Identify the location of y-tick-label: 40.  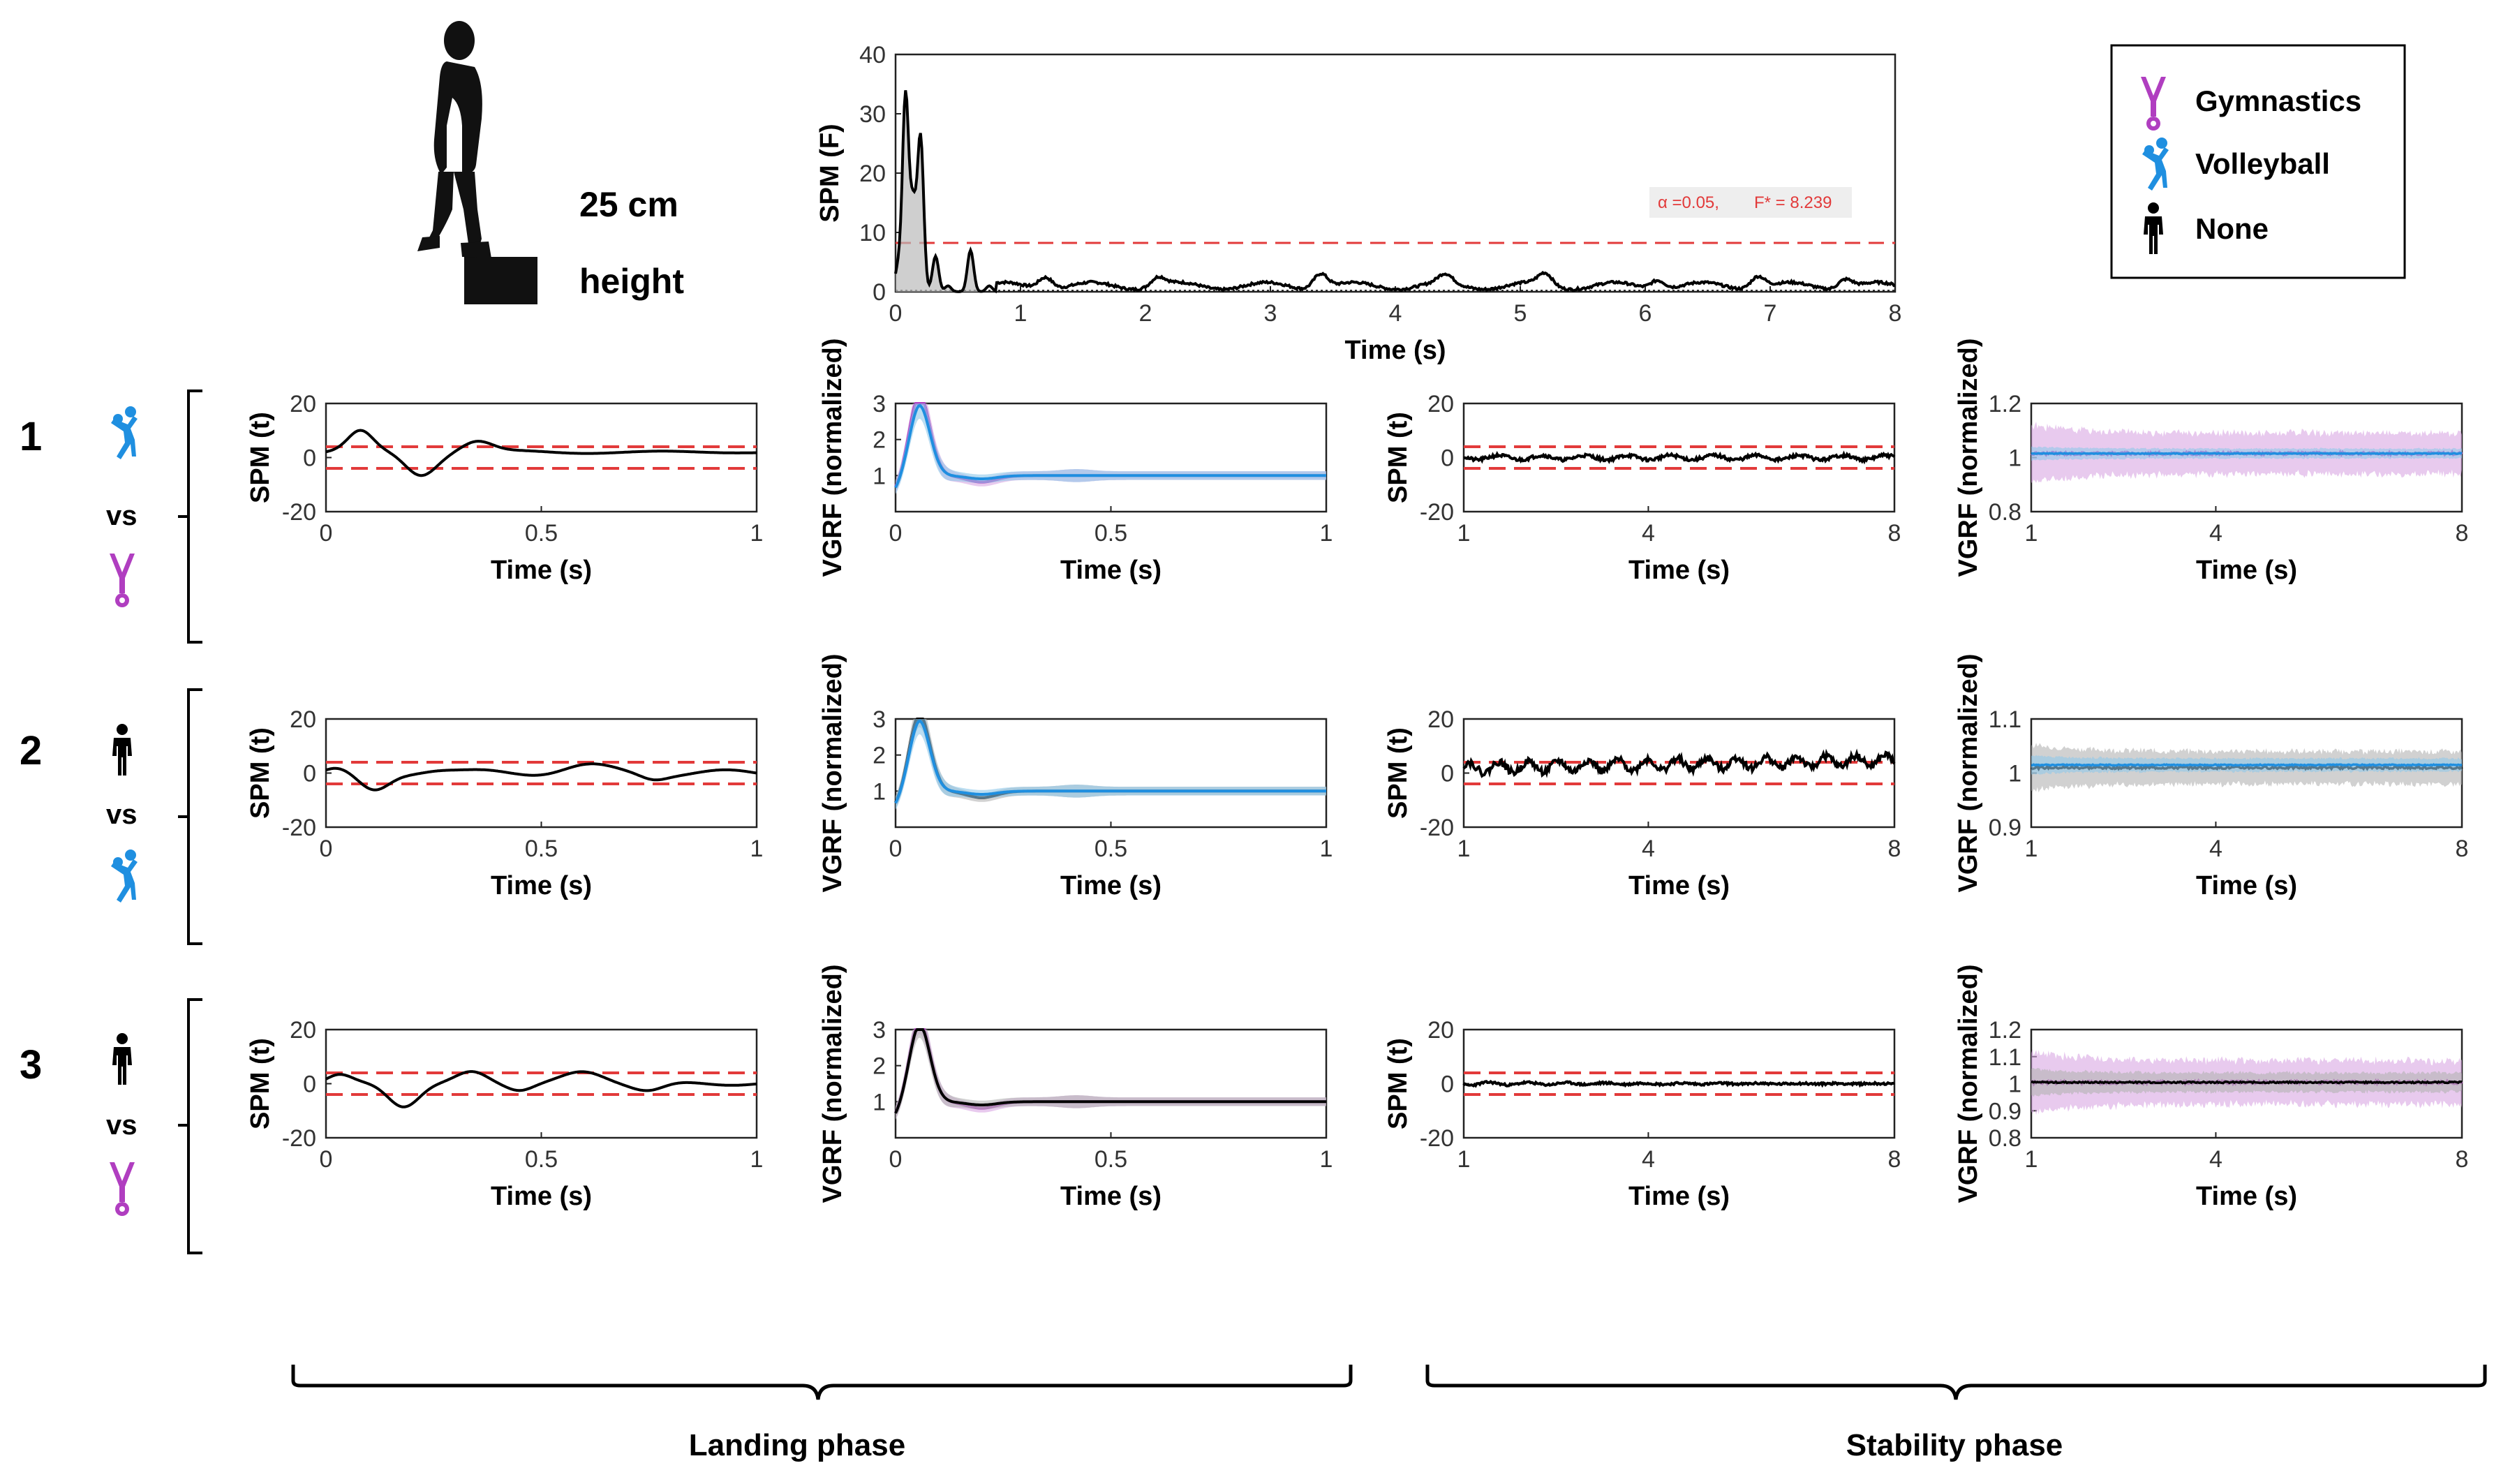
(872, 55).